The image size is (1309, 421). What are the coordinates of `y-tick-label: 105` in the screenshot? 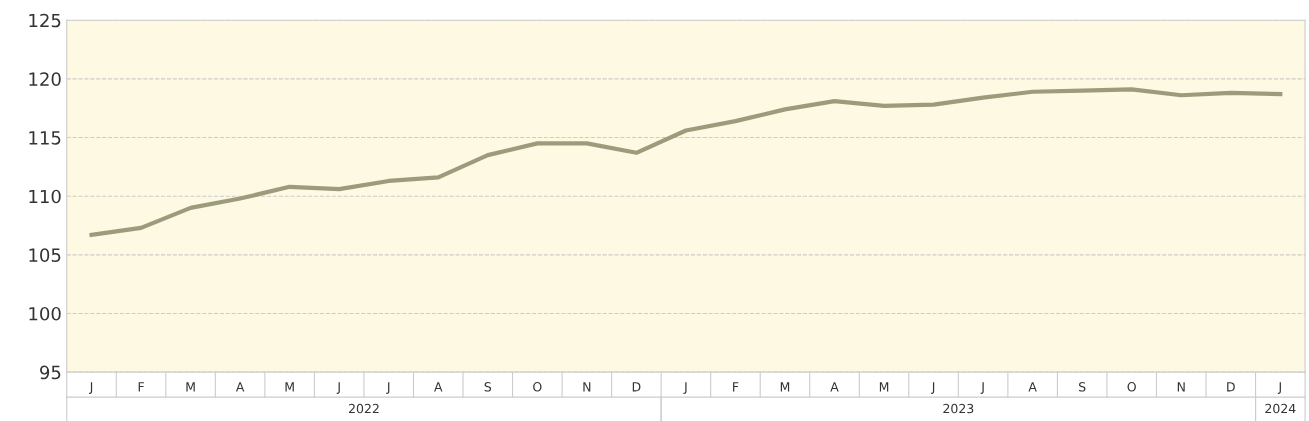 It's located at (45, 255).